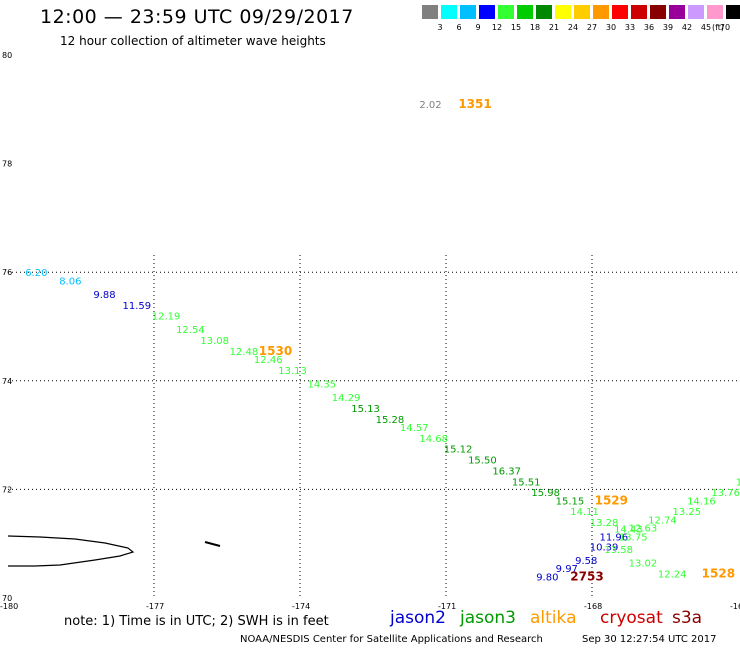  I want to click on colorbar-label: 27, so click(592, 27).